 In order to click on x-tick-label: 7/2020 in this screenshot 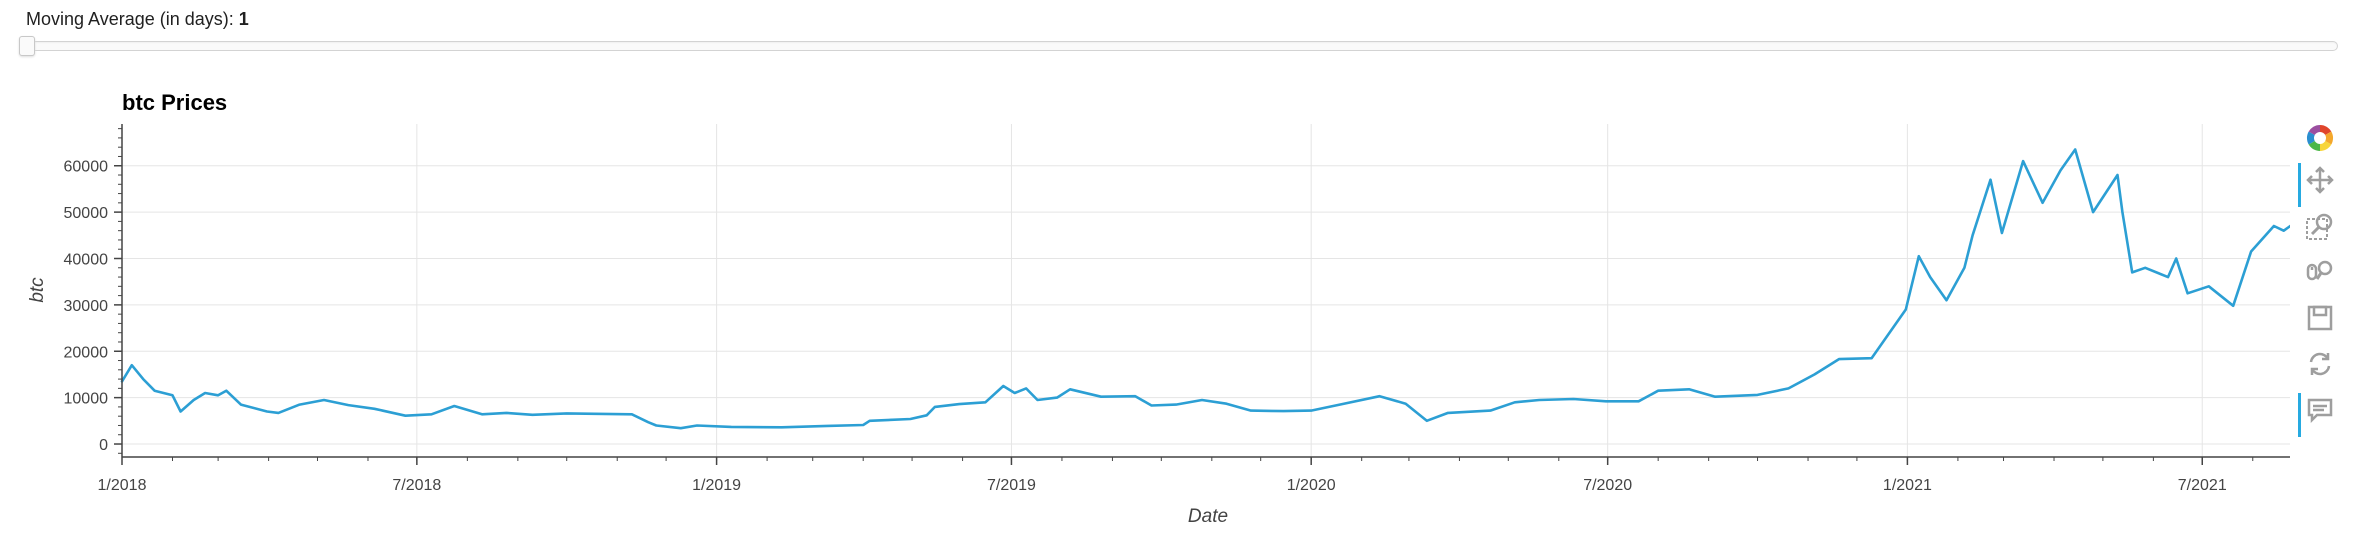, I will do `click(1607, 485)`.